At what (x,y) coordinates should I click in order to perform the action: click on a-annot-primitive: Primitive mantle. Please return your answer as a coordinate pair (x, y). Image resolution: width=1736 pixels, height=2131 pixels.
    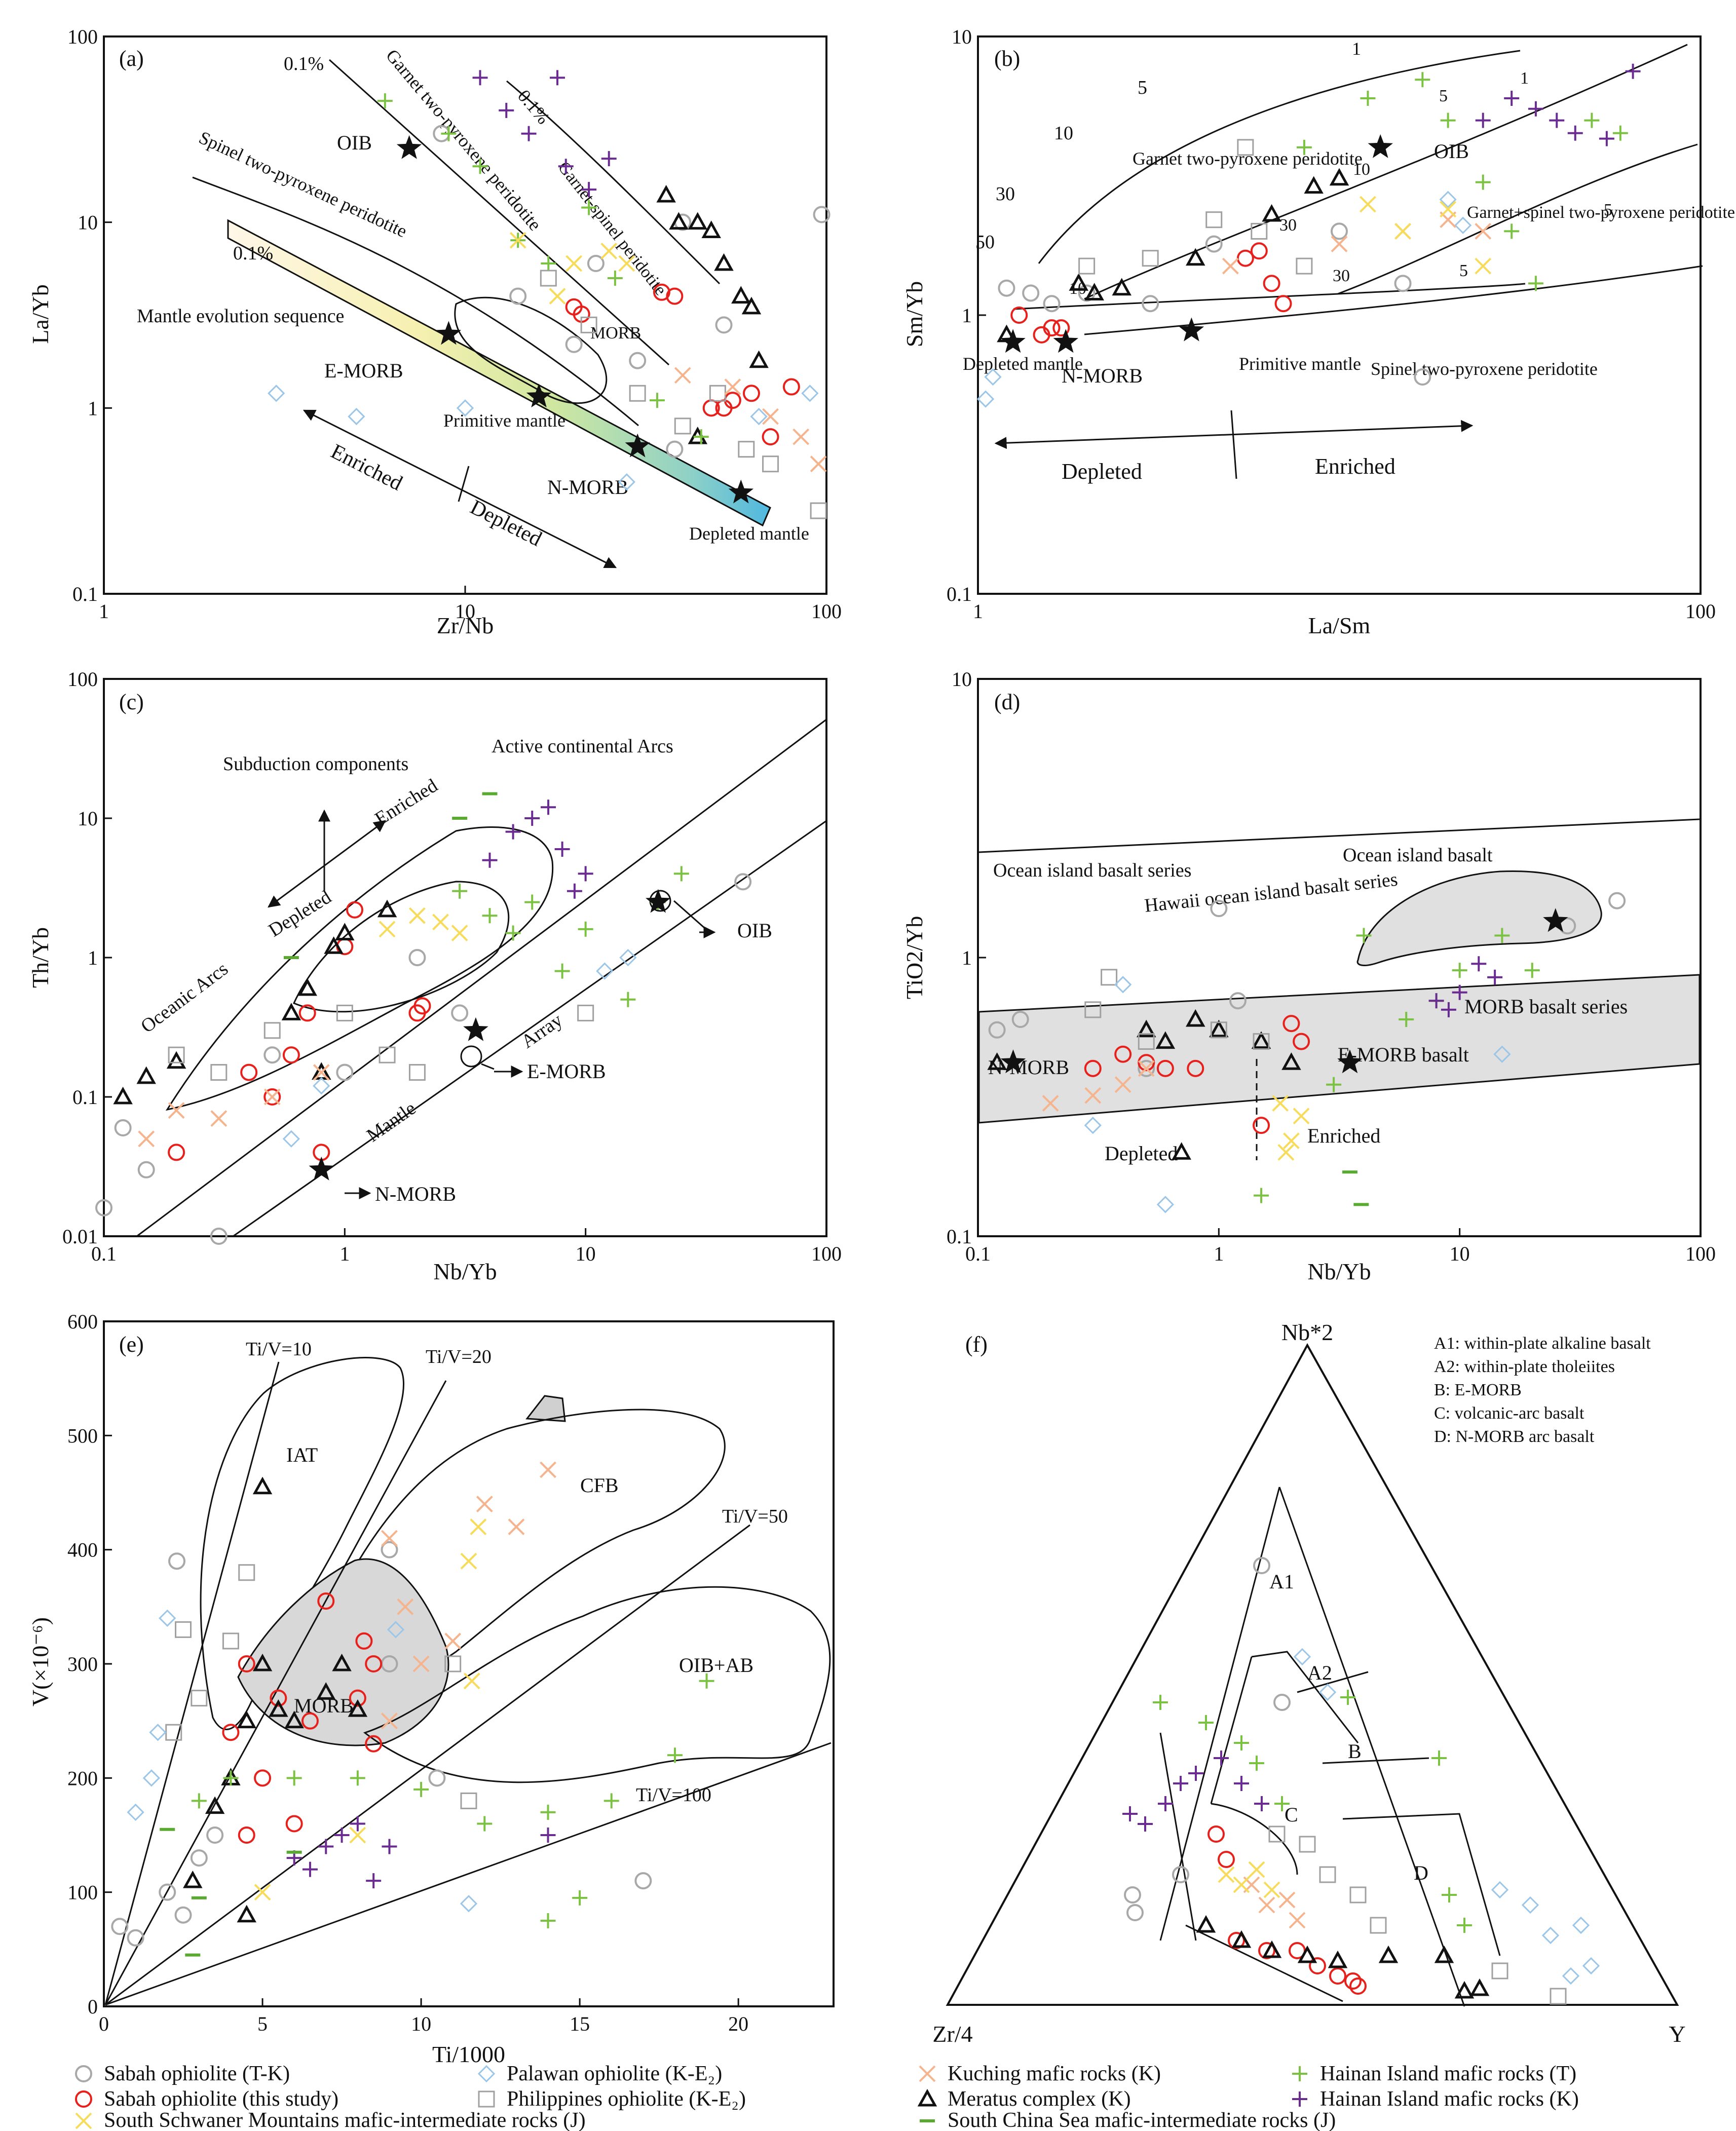
    Looking at the image, I should click on (504, 420).